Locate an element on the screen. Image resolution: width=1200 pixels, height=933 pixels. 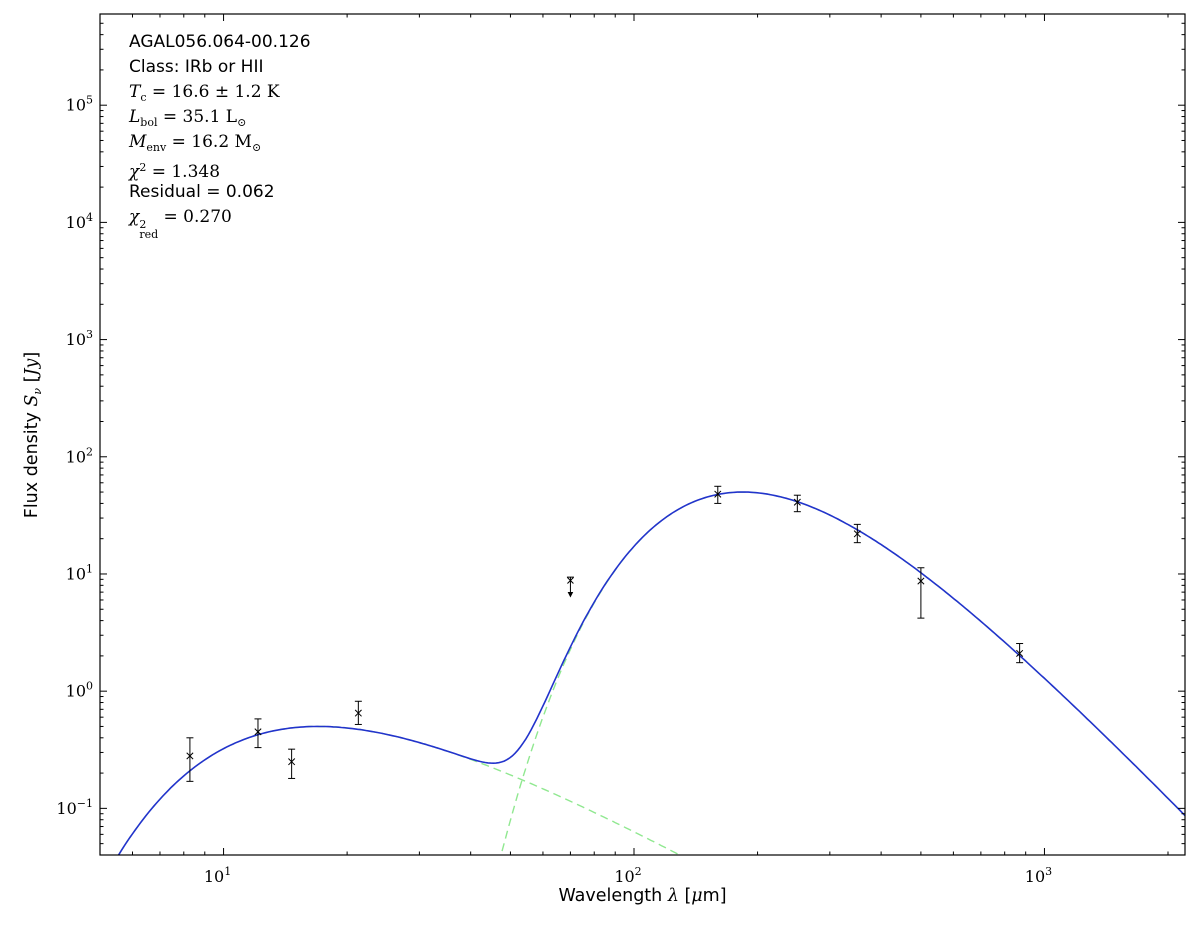
text-segment: ] is located at coordinates (32, 355).